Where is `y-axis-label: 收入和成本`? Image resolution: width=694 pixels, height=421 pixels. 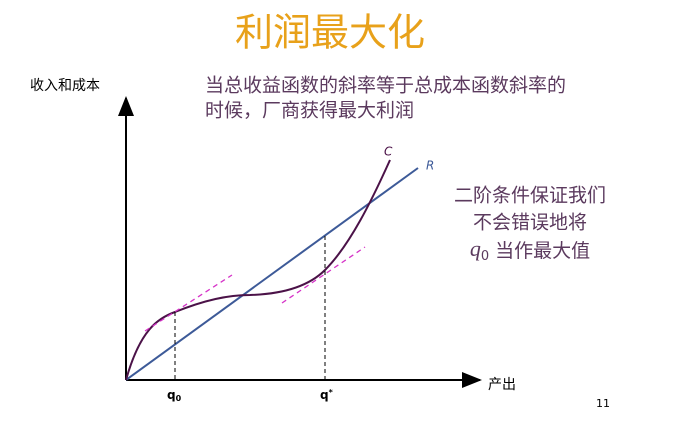 y-axis-label: 收入和成本 is located at coordinates (65, 86).